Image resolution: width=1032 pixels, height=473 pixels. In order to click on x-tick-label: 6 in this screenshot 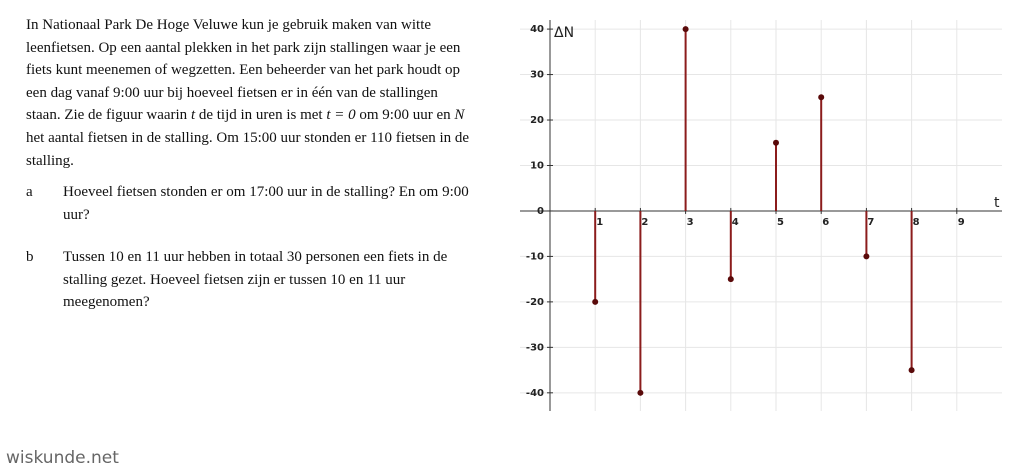, I will do `click(825, 222)`.